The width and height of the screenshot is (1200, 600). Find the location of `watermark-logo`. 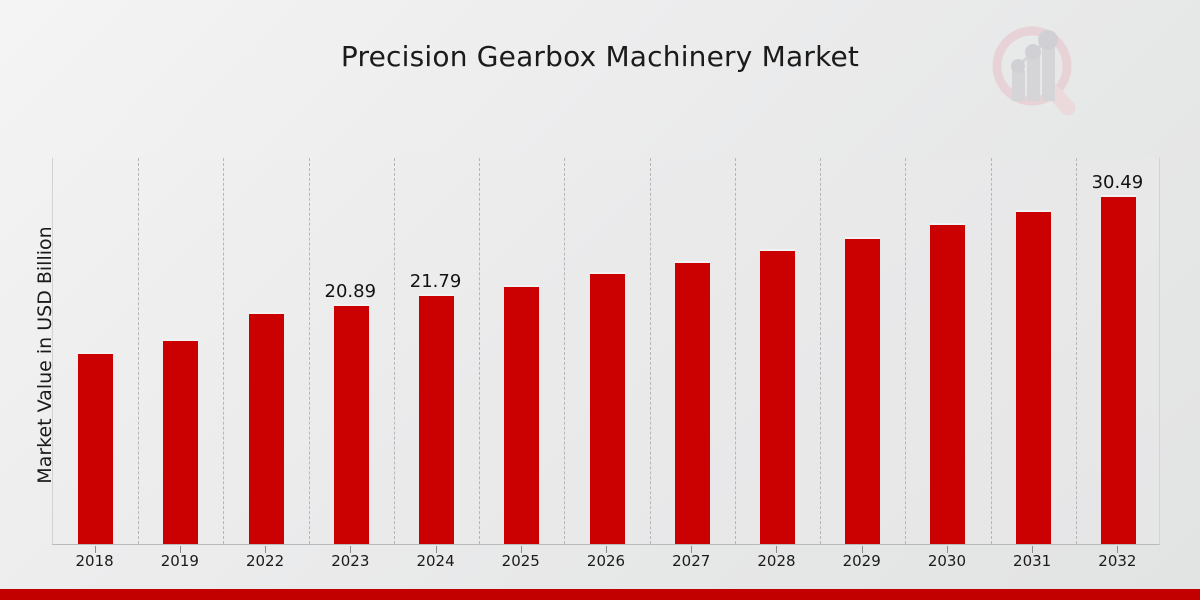

watermark-logo is located at coordinates (1037, 70).